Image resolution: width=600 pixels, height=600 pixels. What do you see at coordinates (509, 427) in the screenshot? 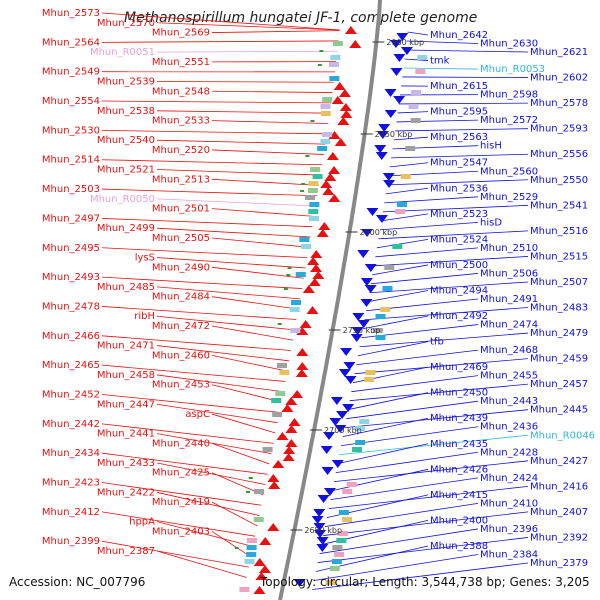
I see `gene-label: Mhun_2436` at bounding box center [509, 427].